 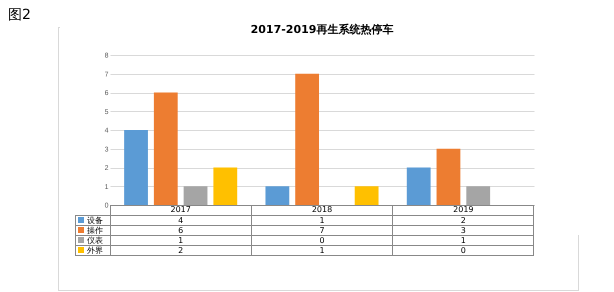 What do you see at coordinates (95, 250) in the screenshot?
I see `legend-label: 外界` at bounding box center [95, 250].